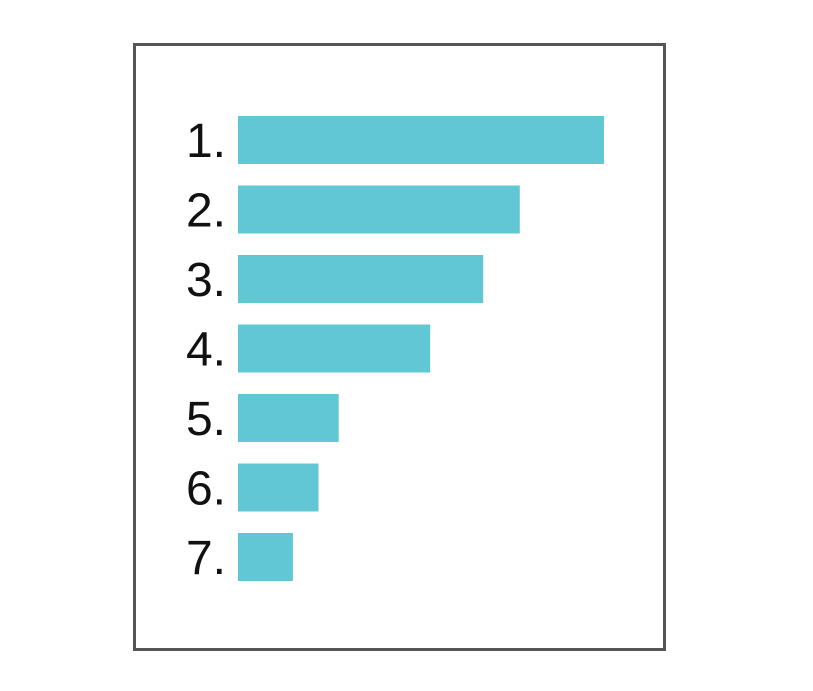  I want to click on rank-labels: 1. 2. 3. 4. 5. 6. 7., so click(206, 350).